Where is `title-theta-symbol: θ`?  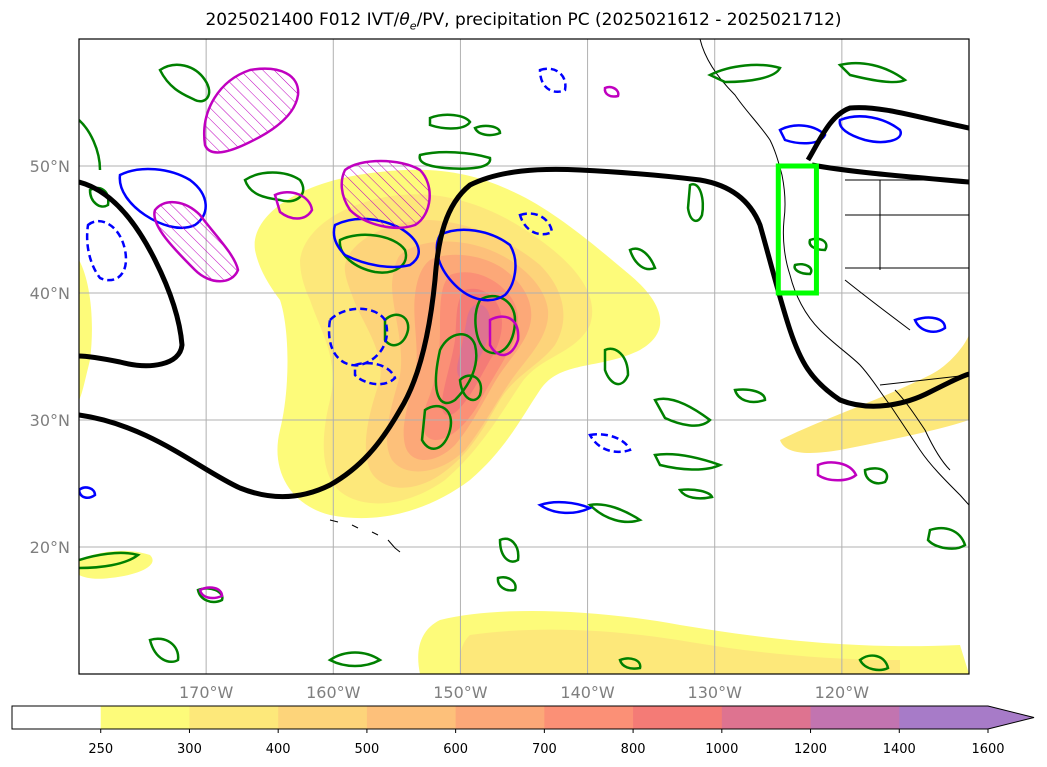
title-theta-symbol: θ is located at coordinates (404, 20).